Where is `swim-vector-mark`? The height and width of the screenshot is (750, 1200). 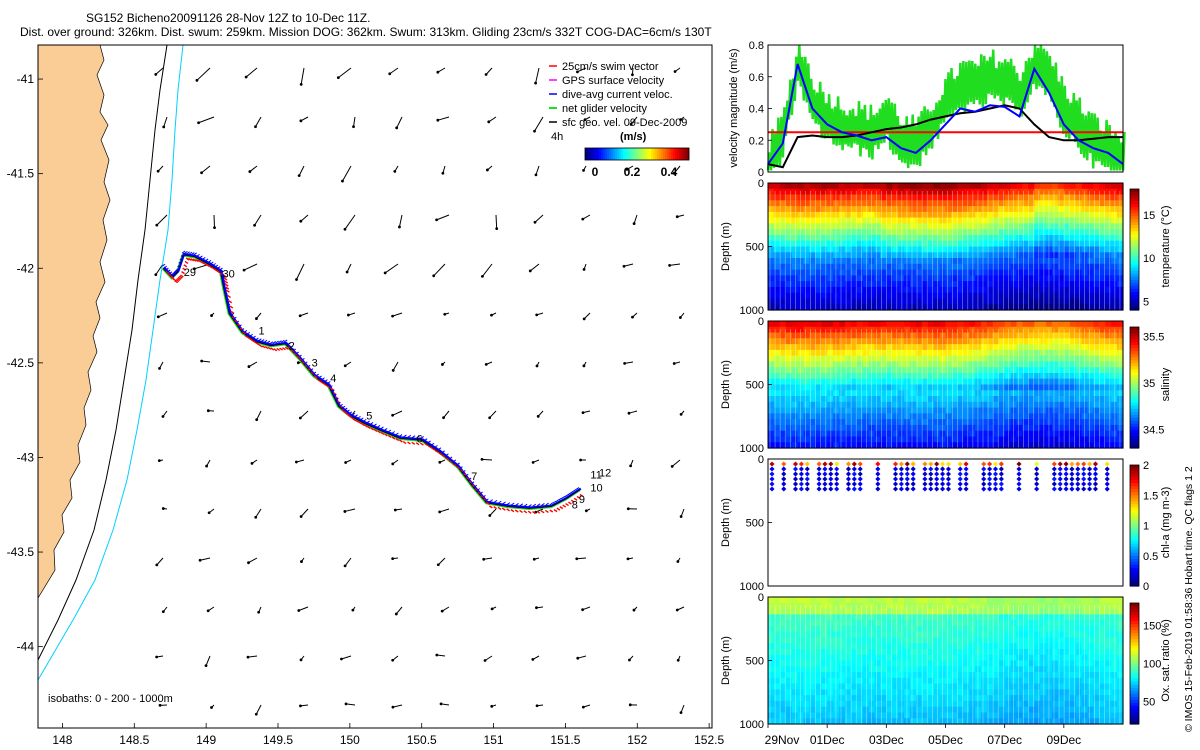 swim-vector-mark is located at coordinates (315, 377).